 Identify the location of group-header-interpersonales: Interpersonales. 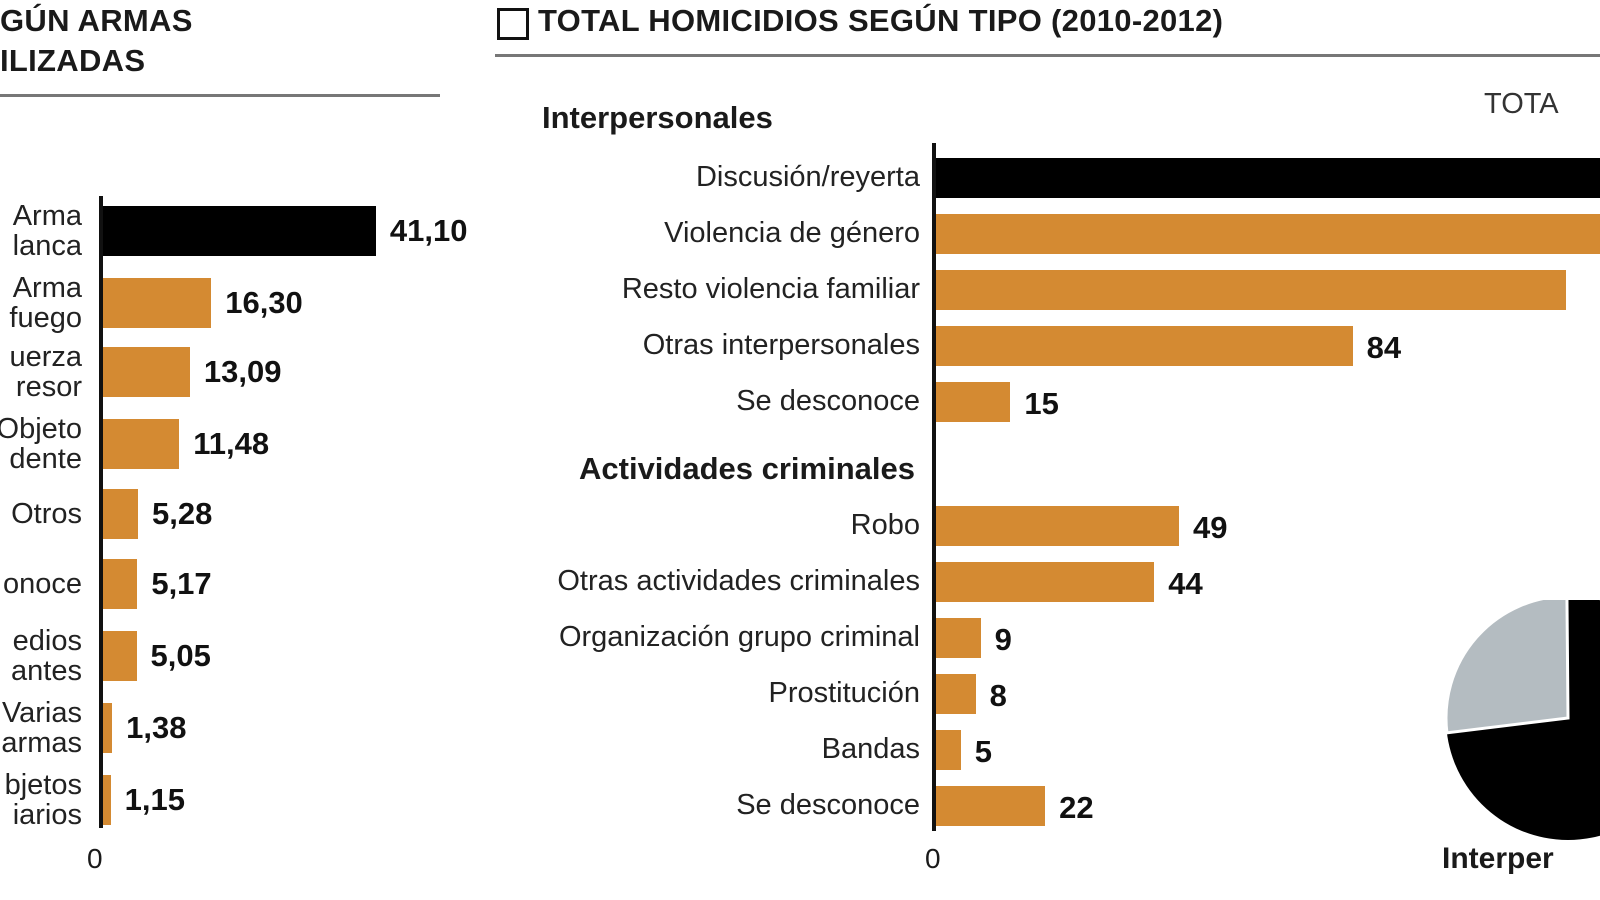
(657, 117).